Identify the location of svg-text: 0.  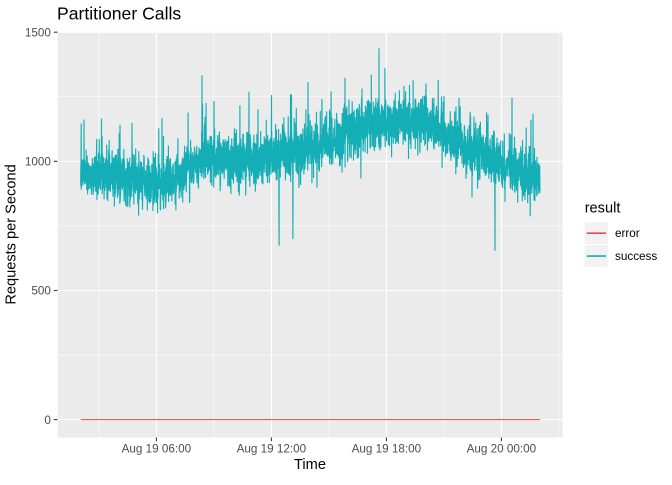
(47, 420).